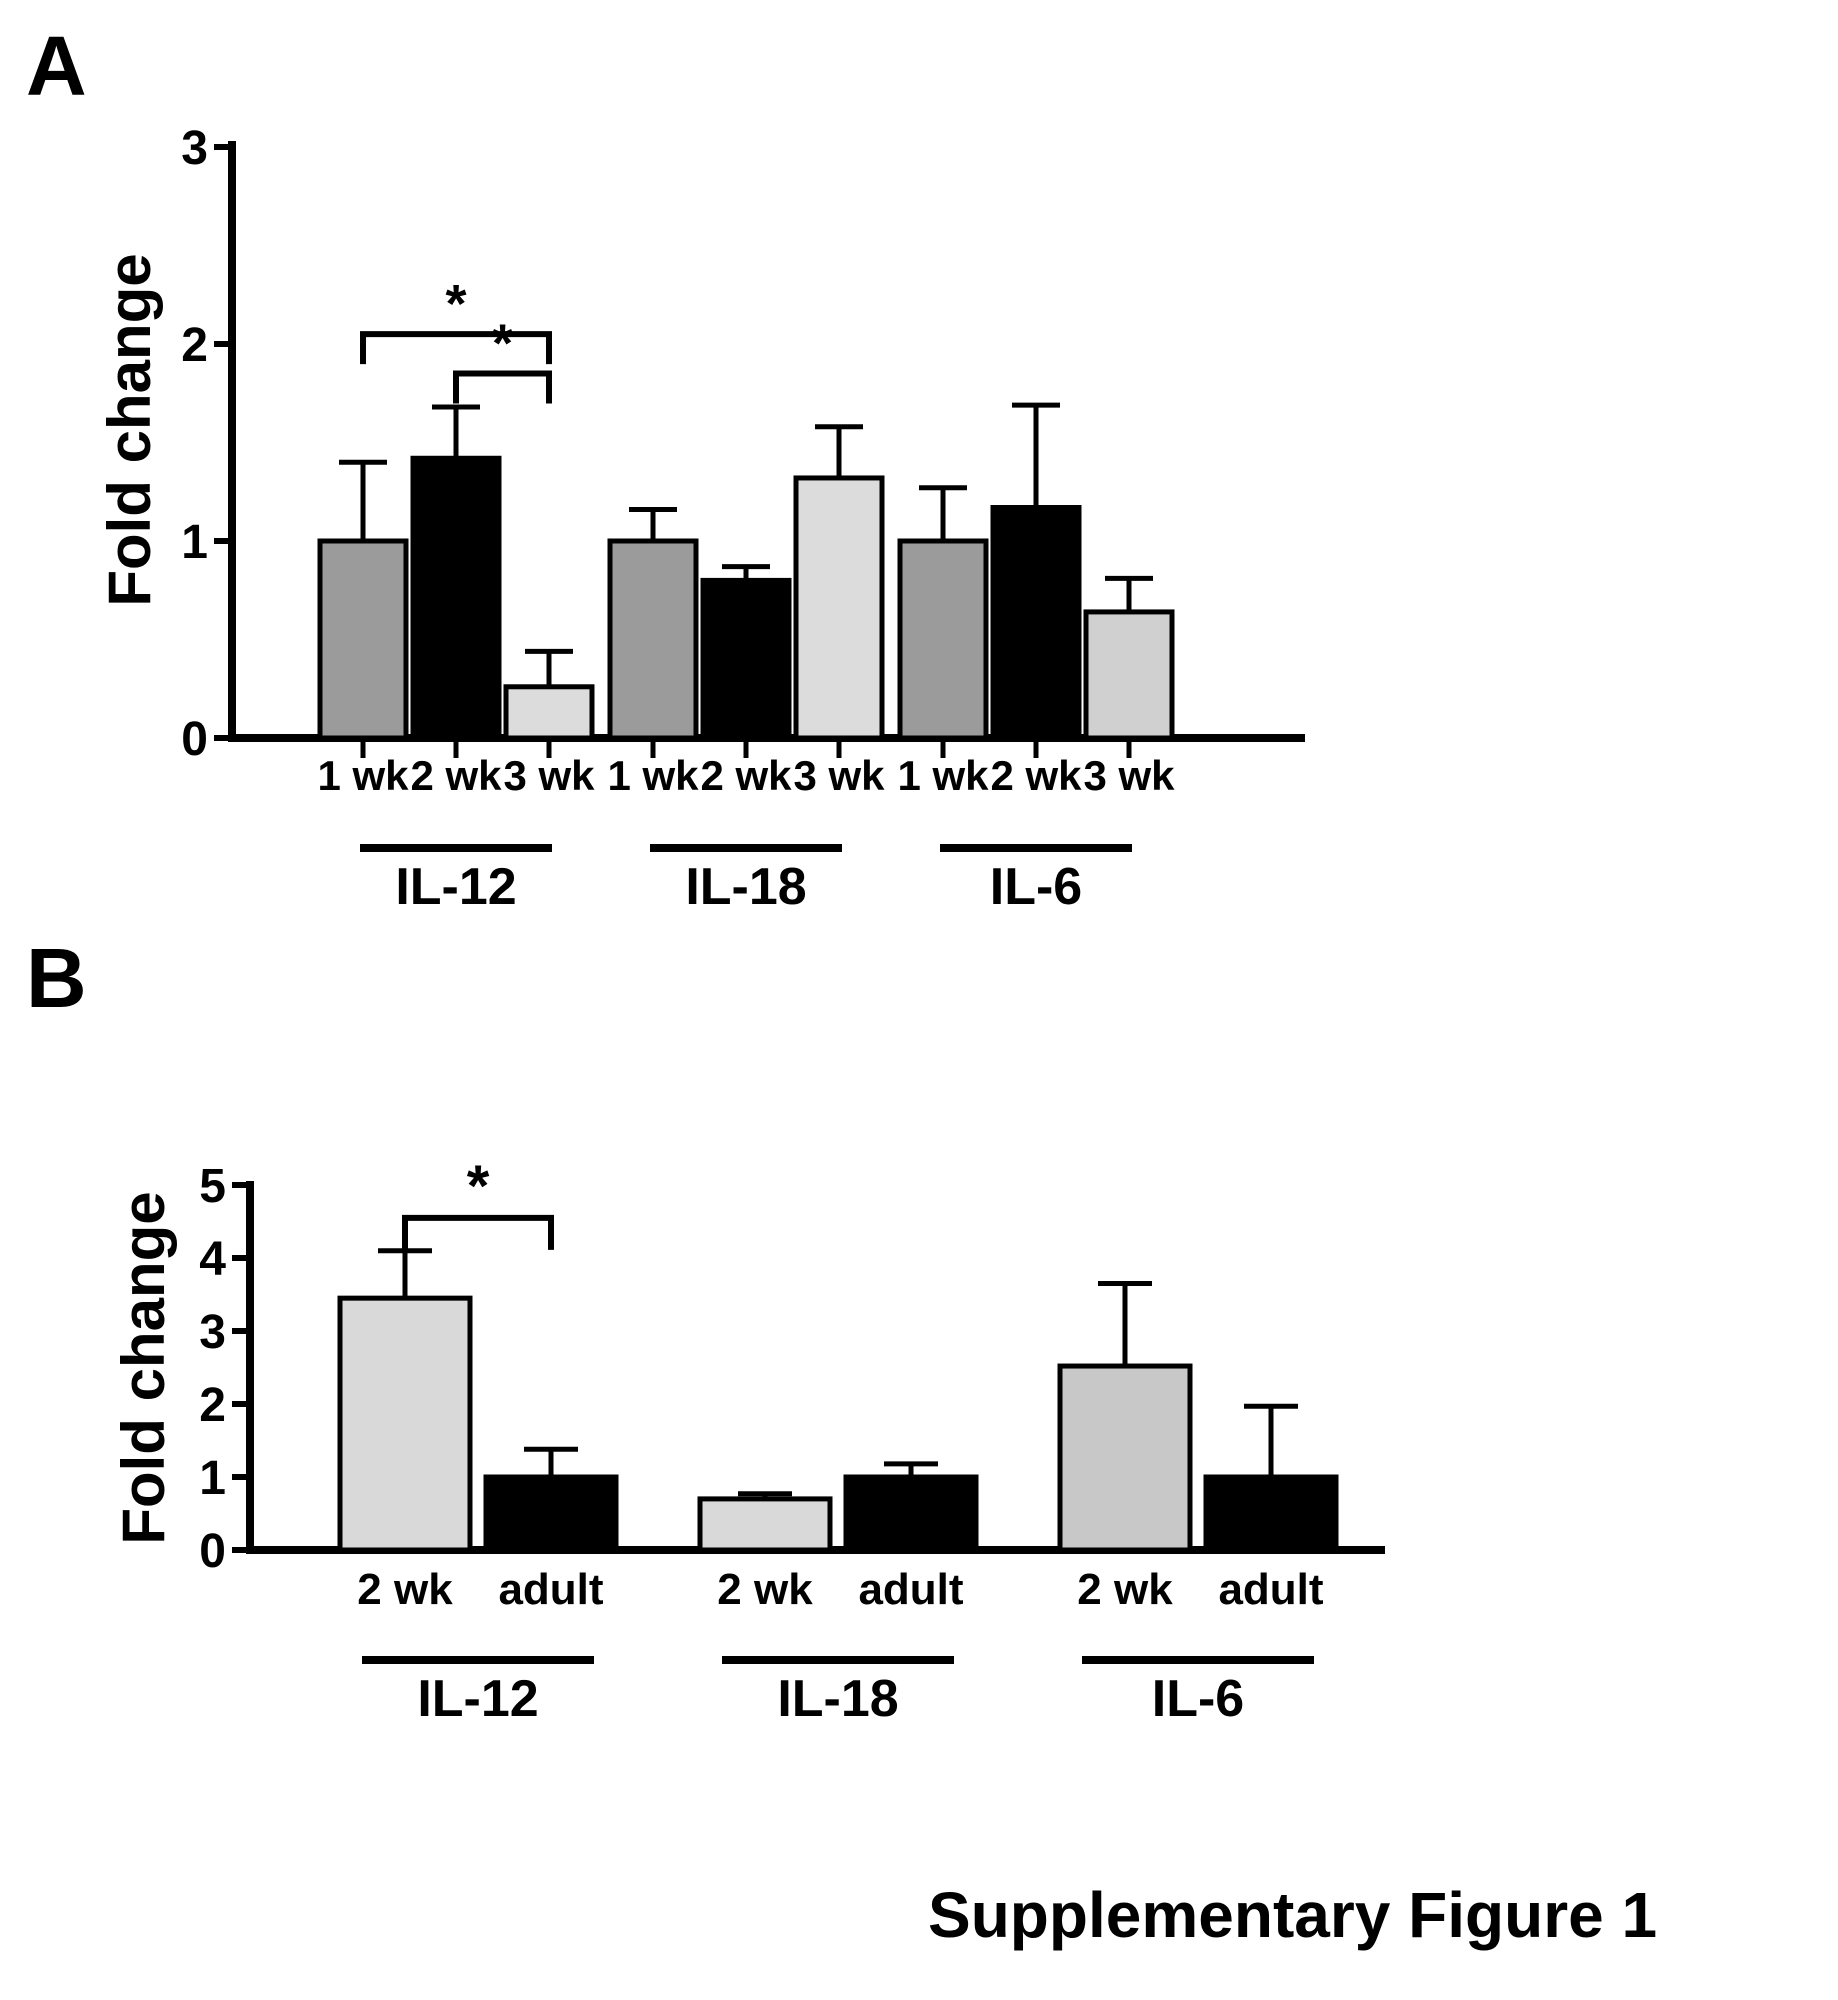 This screenshot has width=1838, height=2000. I want to click on figure-title: Supplementary Figure 1, so click(1293, 1915).